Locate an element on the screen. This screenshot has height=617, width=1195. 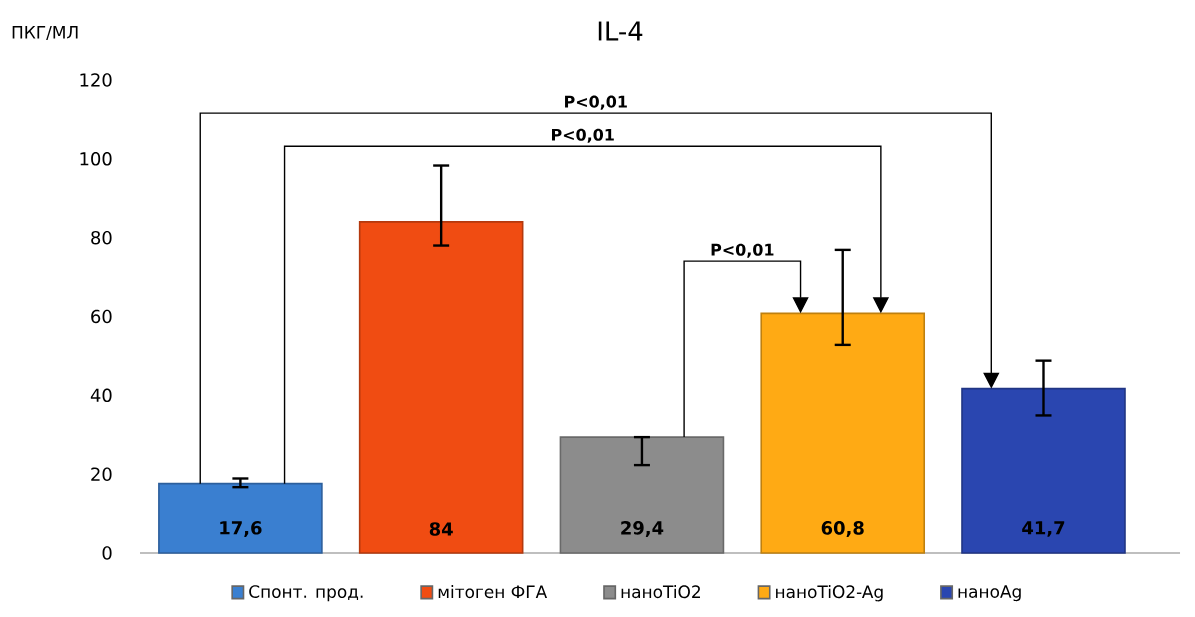
data-label: 84 is located at coordinates (441, 529).